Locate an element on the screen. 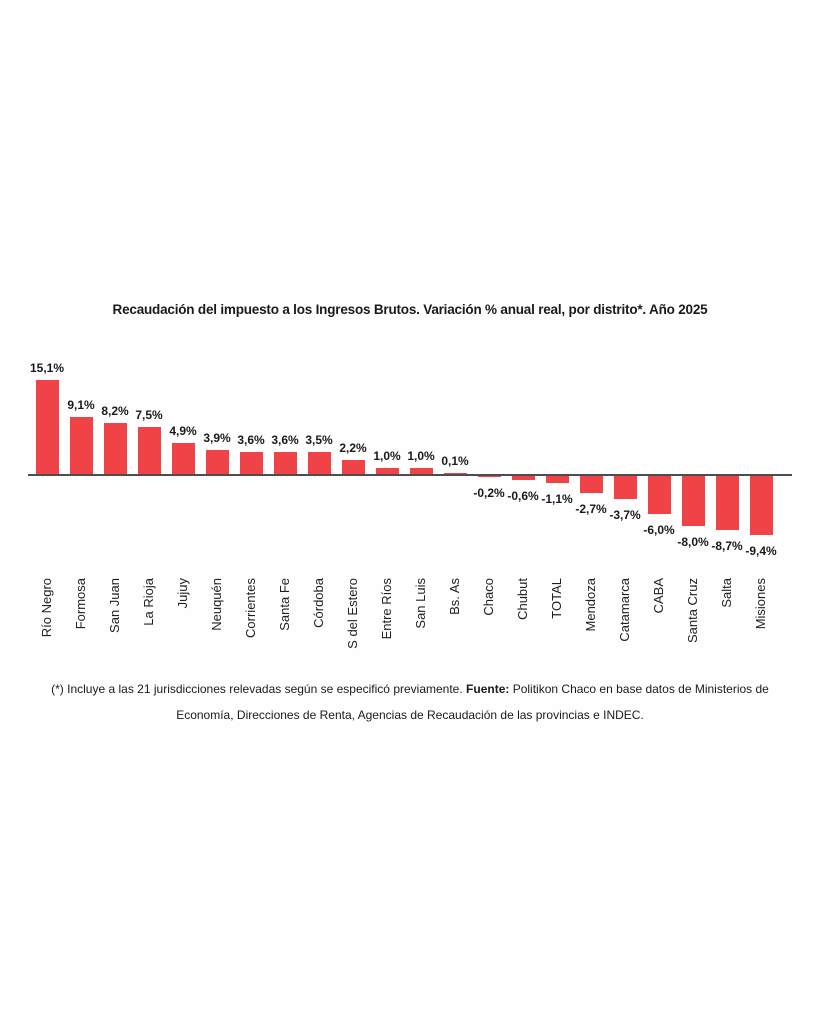 This screenshot has height=1024, width=820. x-axis-label: San Luis is located at coordinates (420, 603).